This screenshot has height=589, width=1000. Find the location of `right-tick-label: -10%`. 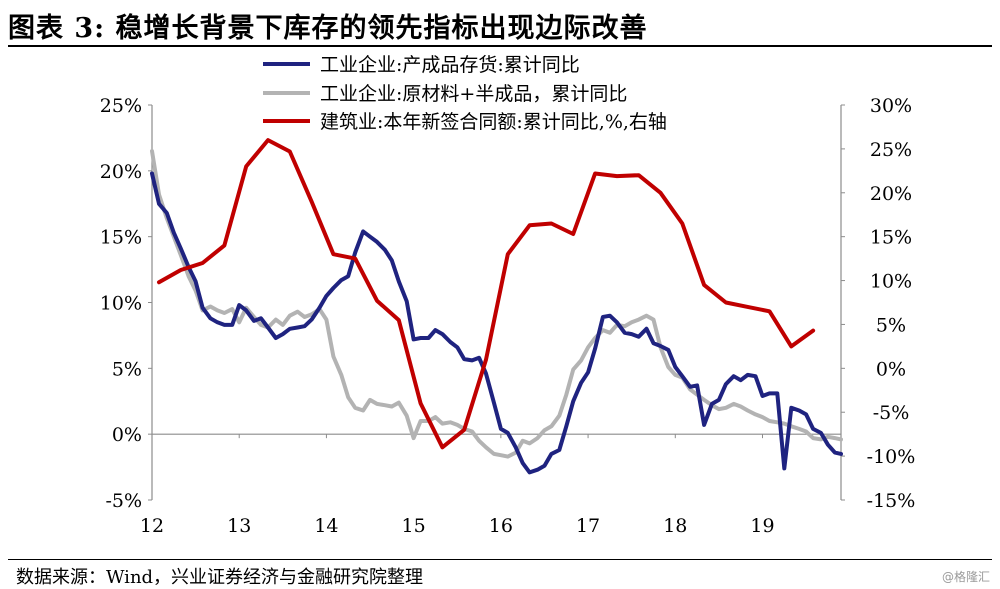

right-tick-label: -10% is located at coordinates (891, 457).